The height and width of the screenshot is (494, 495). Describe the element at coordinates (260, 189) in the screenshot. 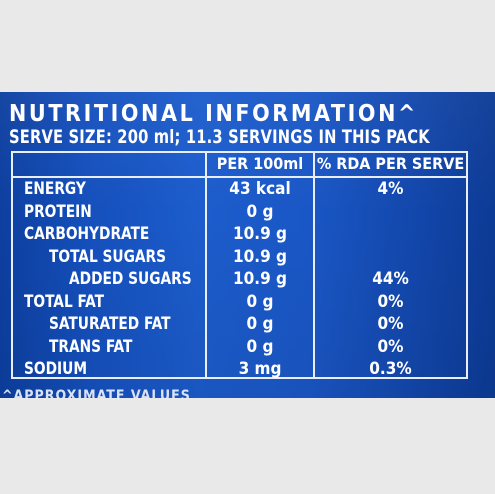

I see `per100-value: 43 kcal` at that location.